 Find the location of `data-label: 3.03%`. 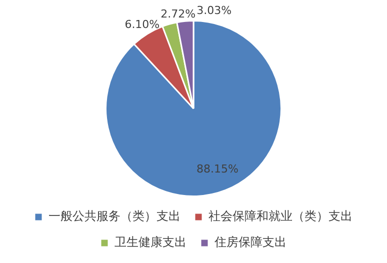

data-label: 3.03% is located at coordinates (214, 11).